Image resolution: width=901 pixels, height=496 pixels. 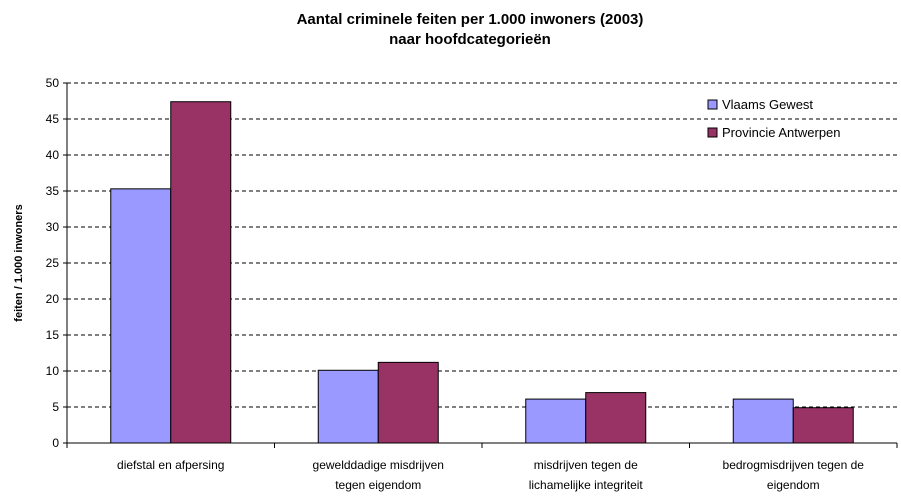 I want to click on y-tick-label: 45, so click(x=53, y=119).